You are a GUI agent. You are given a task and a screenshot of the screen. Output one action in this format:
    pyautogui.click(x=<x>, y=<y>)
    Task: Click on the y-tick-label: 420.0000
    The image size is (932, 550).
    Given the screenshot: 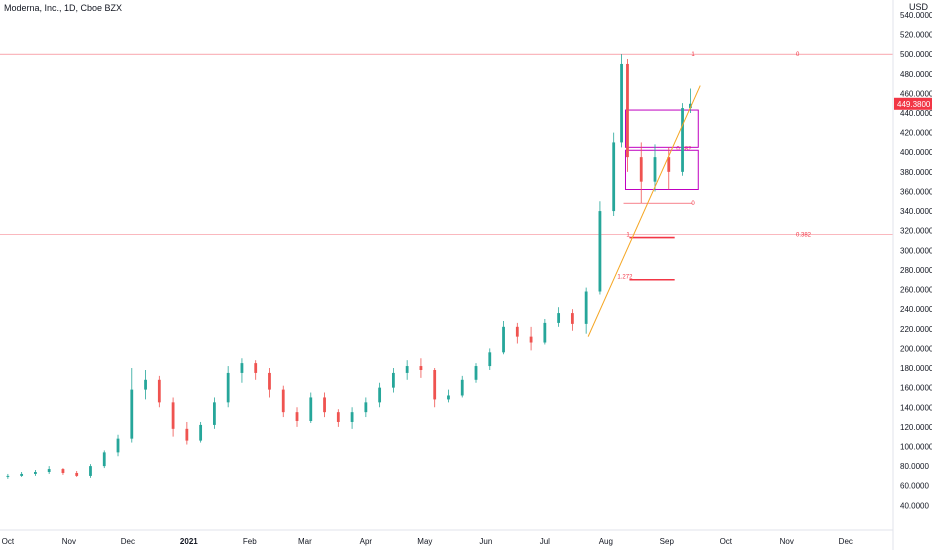 What is the action you would take?
    pyautogui.click(x=916, y=133)
    